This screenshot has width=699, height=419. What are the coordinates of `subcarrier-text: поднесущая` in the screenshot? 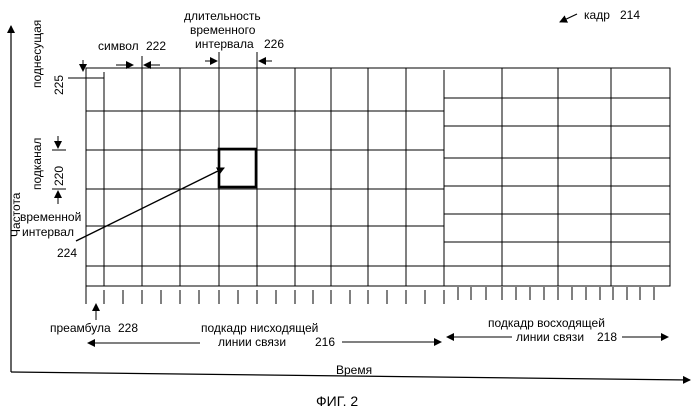 It's located at (37, 54).